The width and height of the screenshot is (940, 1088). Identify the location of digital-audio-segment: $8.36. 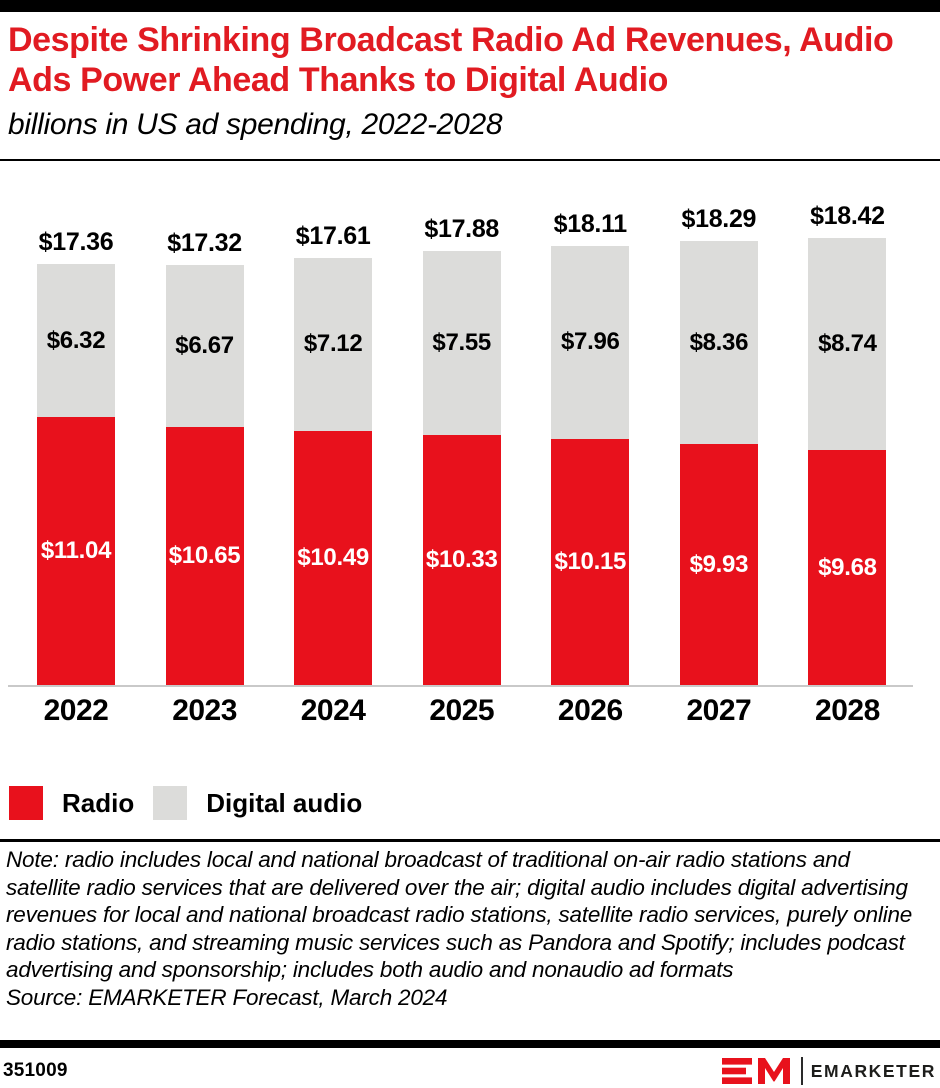
(718, 343).